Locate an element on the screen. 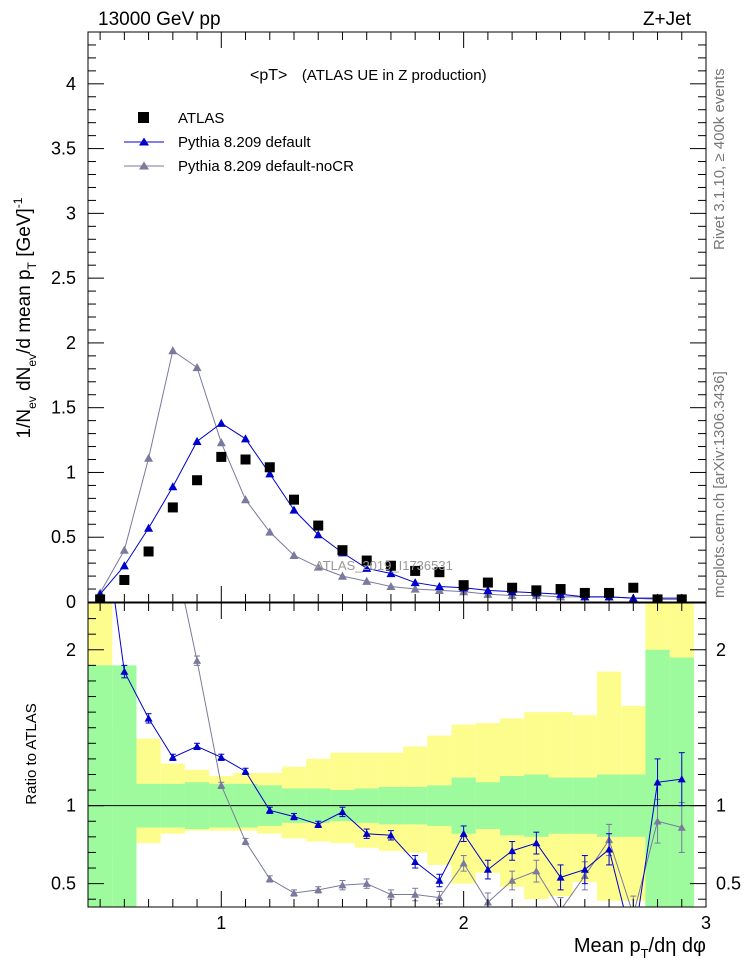 Image resolution: width=746 pixels, height=972 pixels. main-ytick-label: 1.5 is located at coordinates (63, 408).